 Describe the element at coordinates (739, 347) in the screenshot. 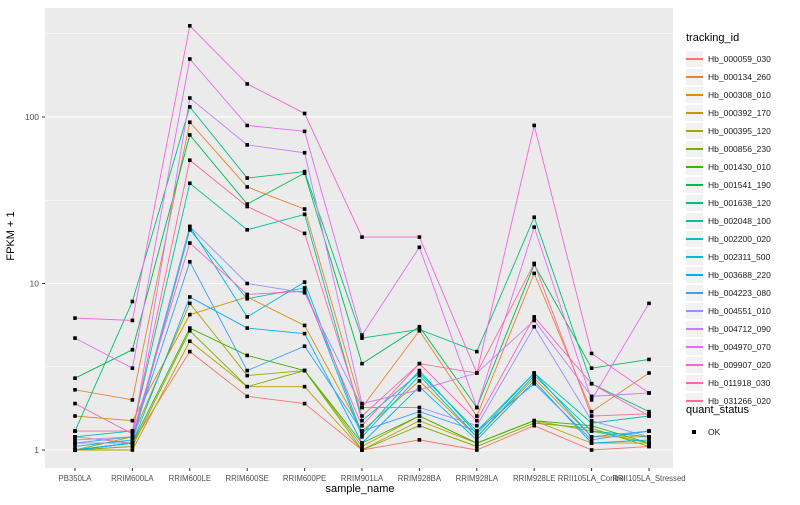

I see `legend-item-label: Hb_004970_070` at that location.